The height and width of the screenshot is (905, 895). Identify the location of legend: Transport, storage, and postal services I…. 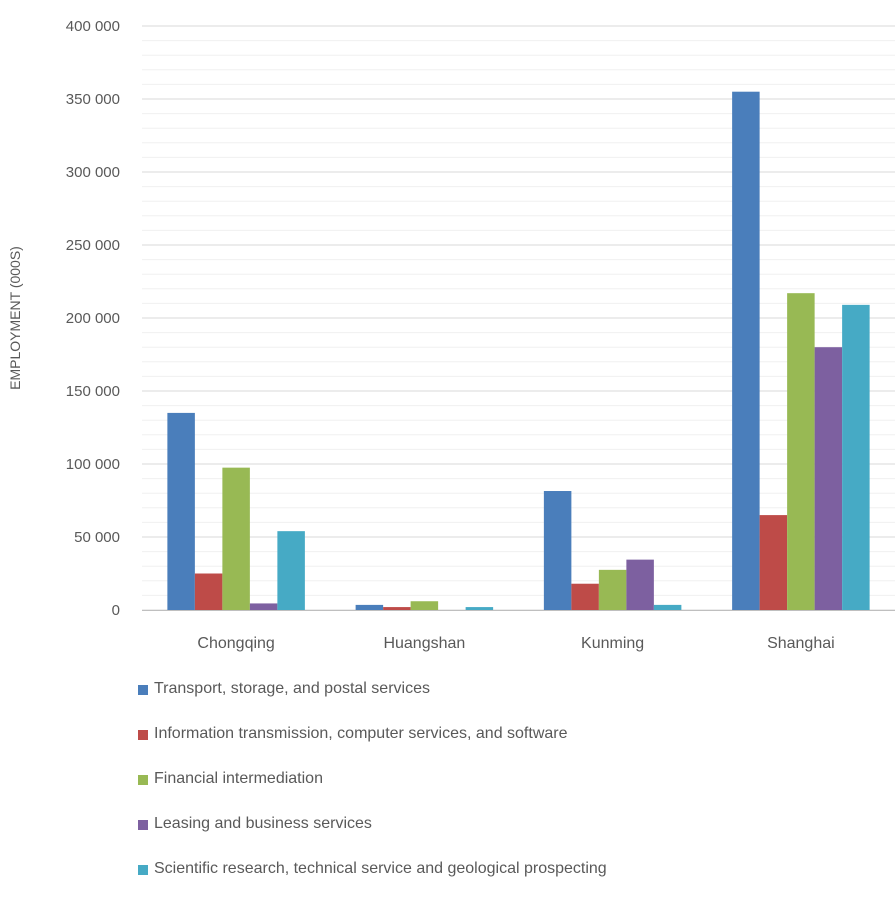
(372, 792).